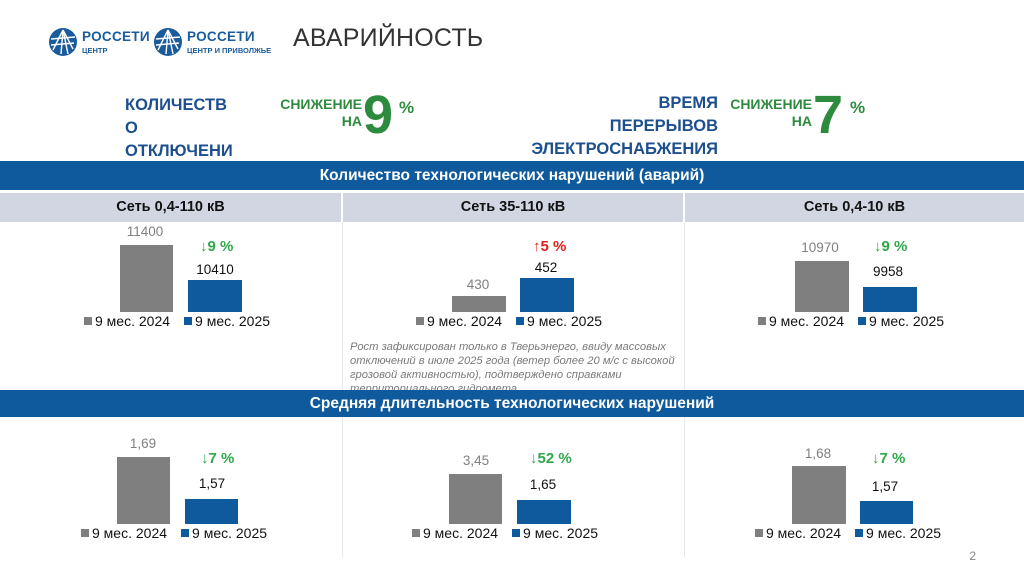 This screenshot has width=1024, height=574. Describe the element at coordinates (179, 151) in the screenshot. I see `kpi-label-line: ОТКЛЮЧЕНИ` at that location.